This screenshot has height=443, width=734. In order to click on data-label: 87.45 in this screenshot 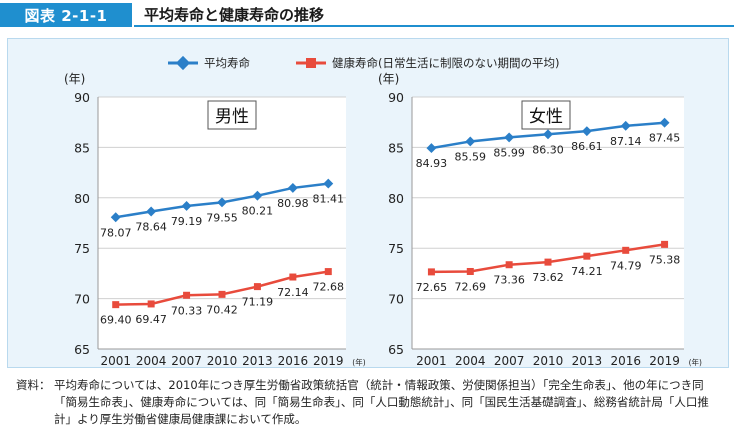, I will do `click(665, 138)`.